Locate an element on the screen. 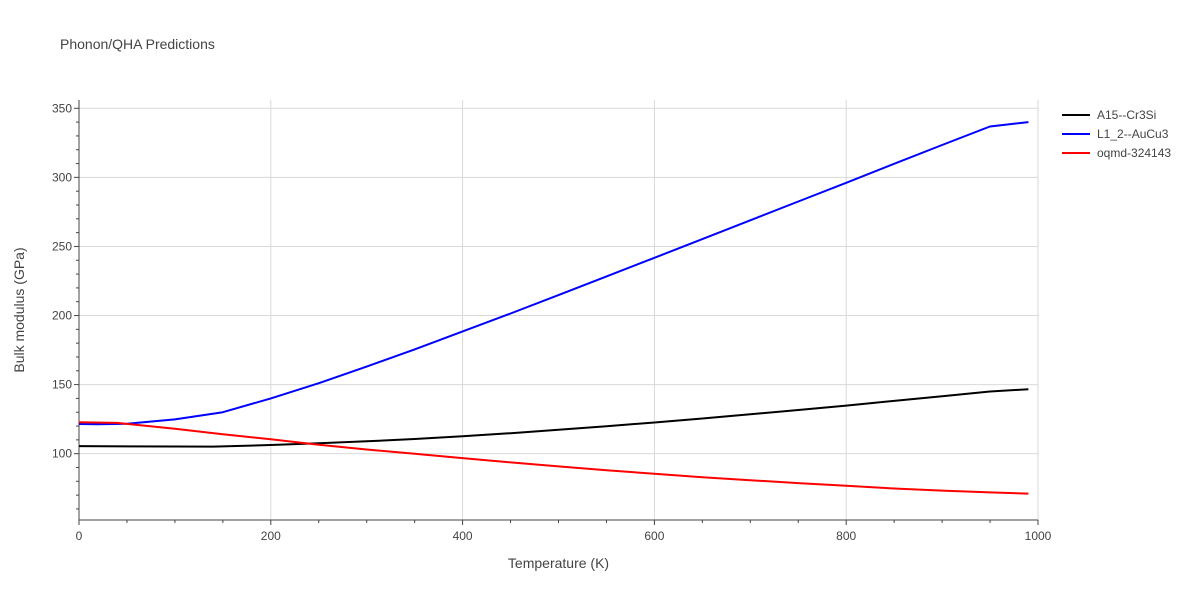  x-tick-label: 800 is located at coordinates (846, 536).